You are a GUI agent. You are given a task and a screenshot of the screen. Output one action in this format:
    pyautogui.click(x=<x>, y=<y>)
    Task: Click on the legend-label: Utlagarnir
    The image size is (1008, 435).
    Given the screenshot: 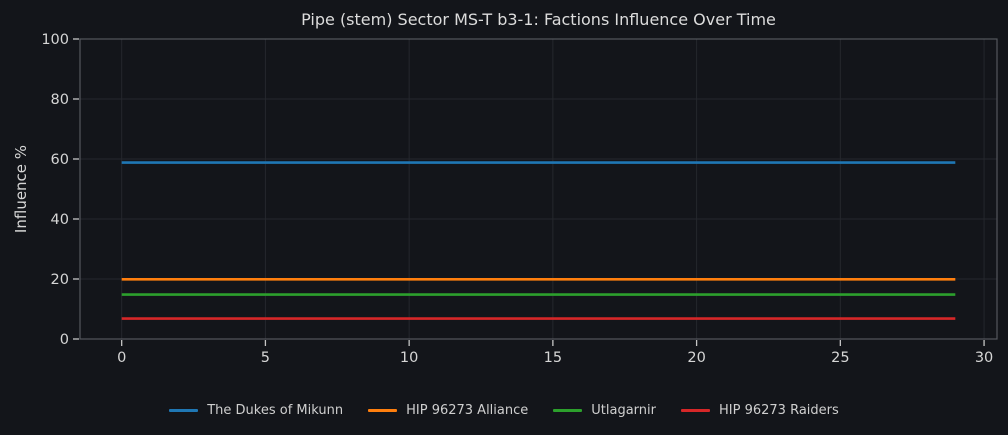 What is the action you would take?
    pyautogui.click(x=623, y=410)
    